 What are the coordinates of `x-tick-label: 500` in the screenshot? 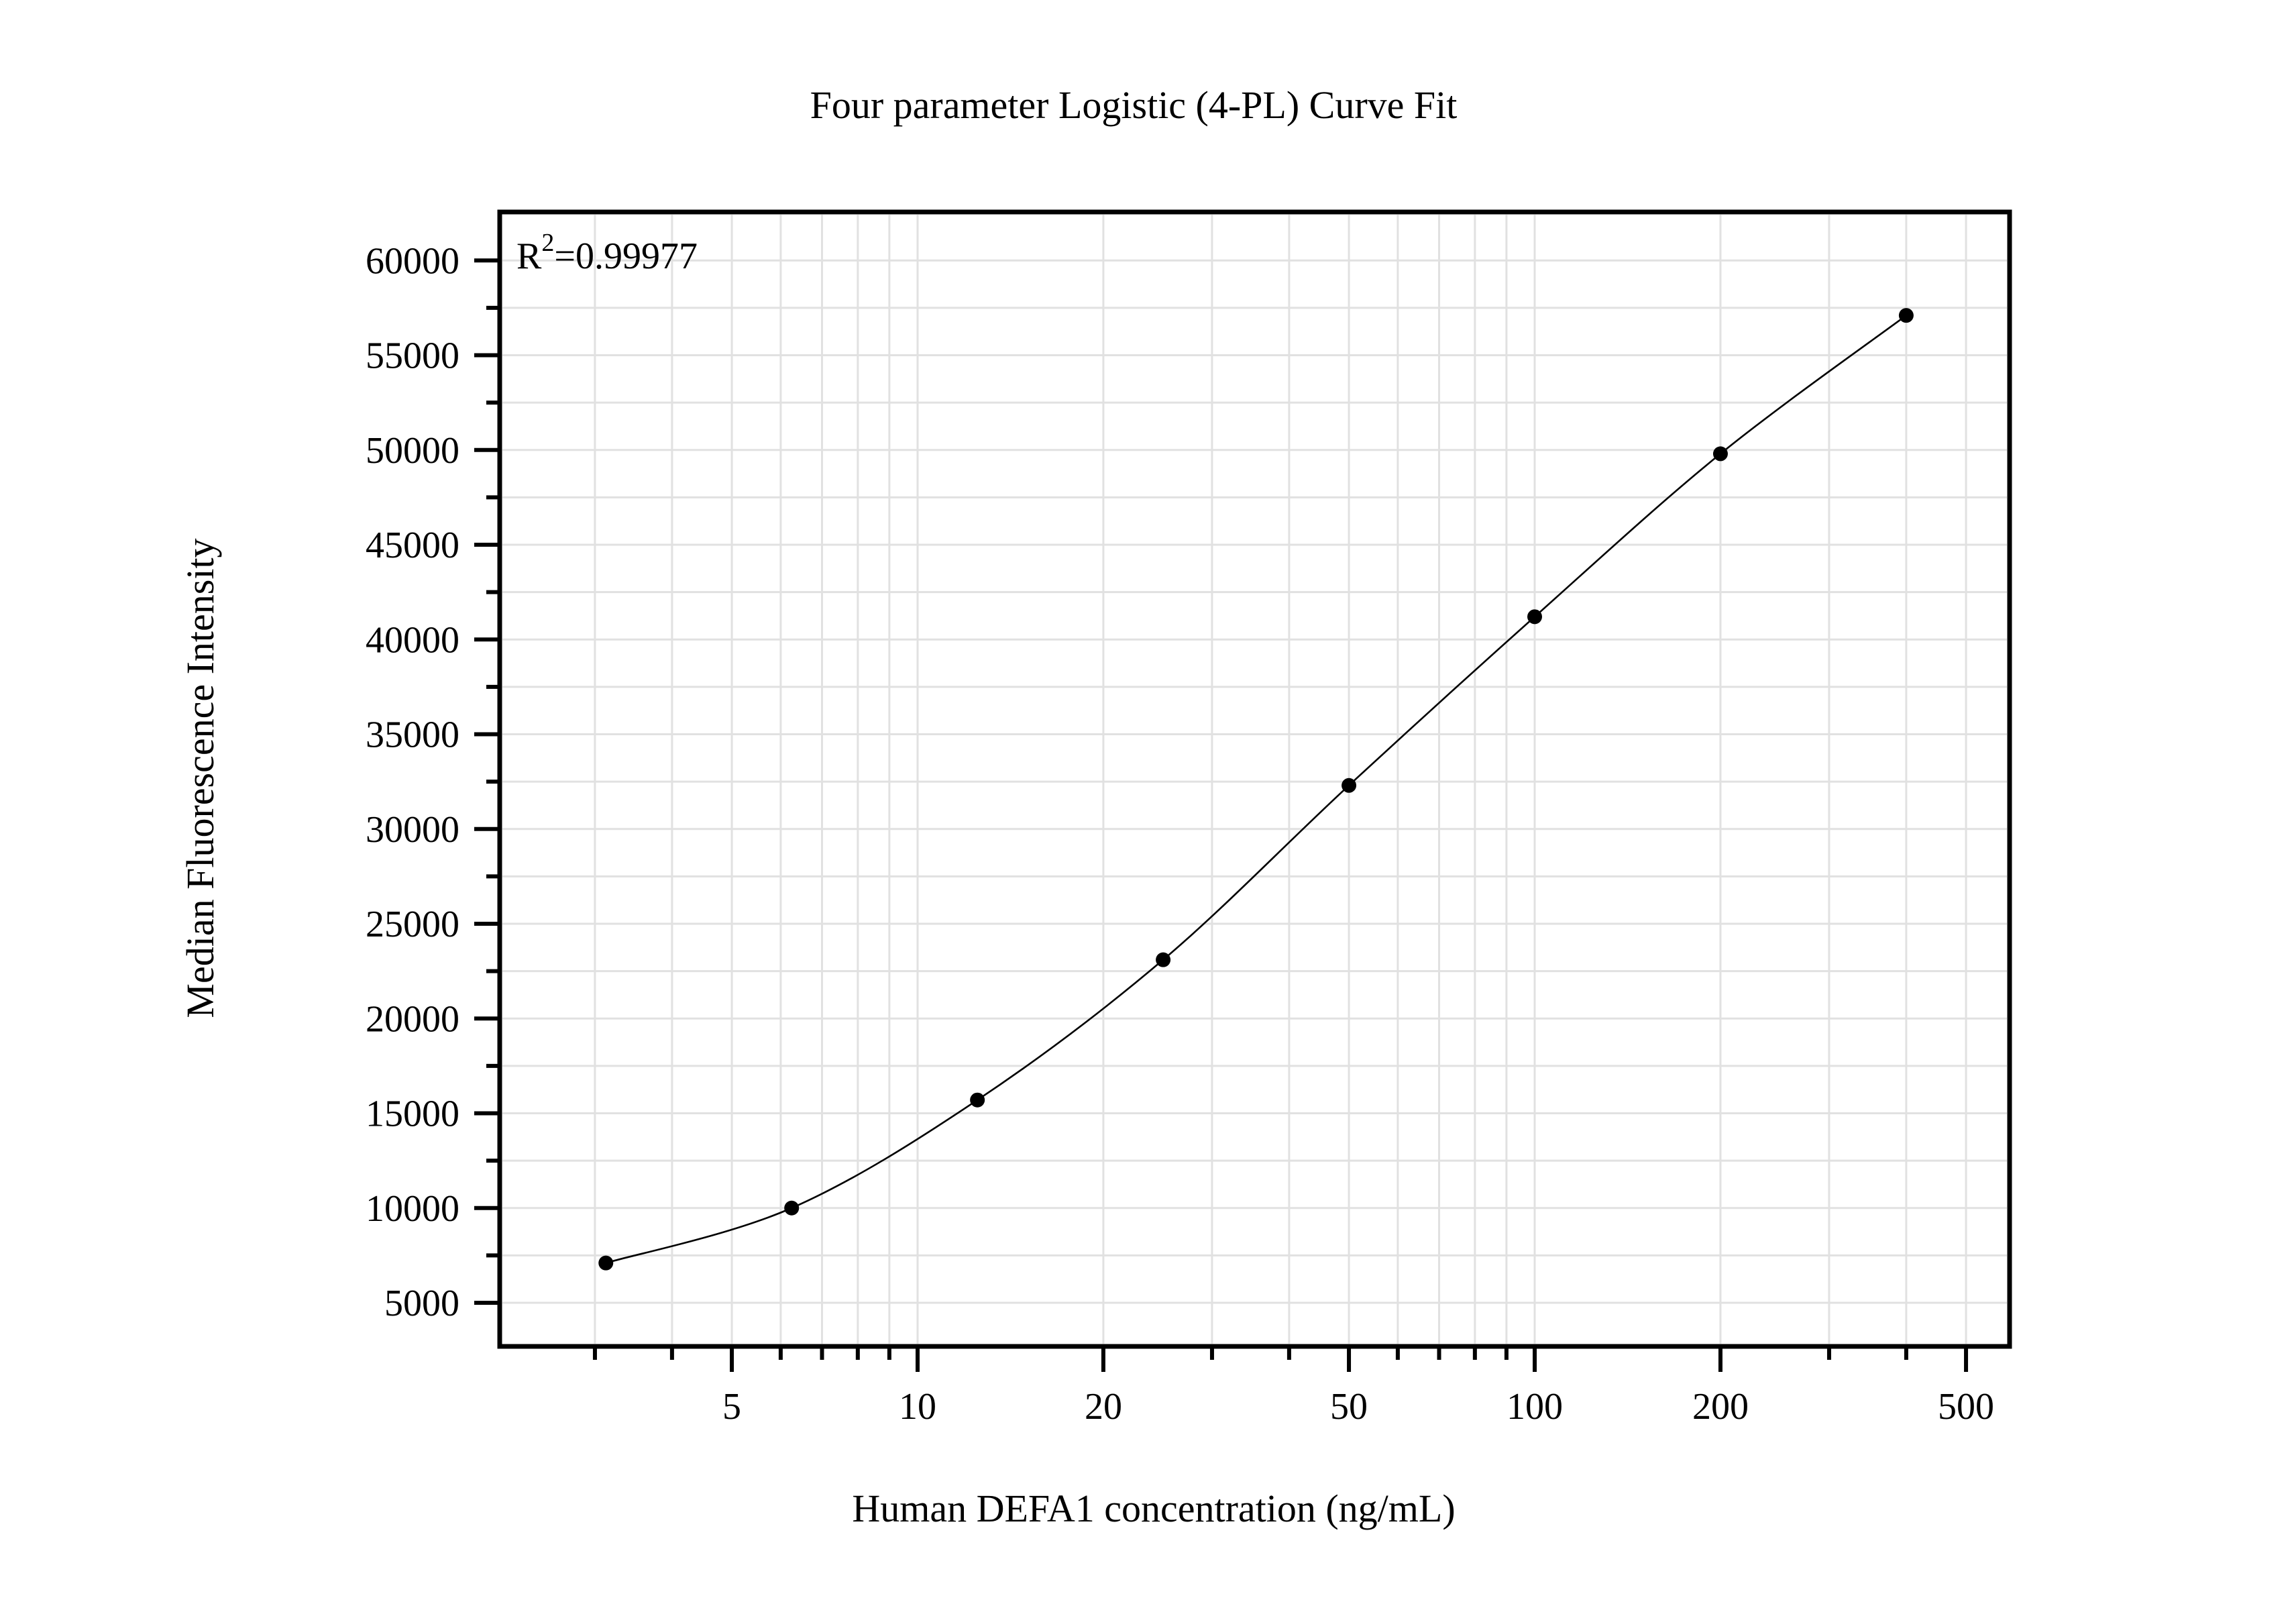 It's located at (1966, 1407).